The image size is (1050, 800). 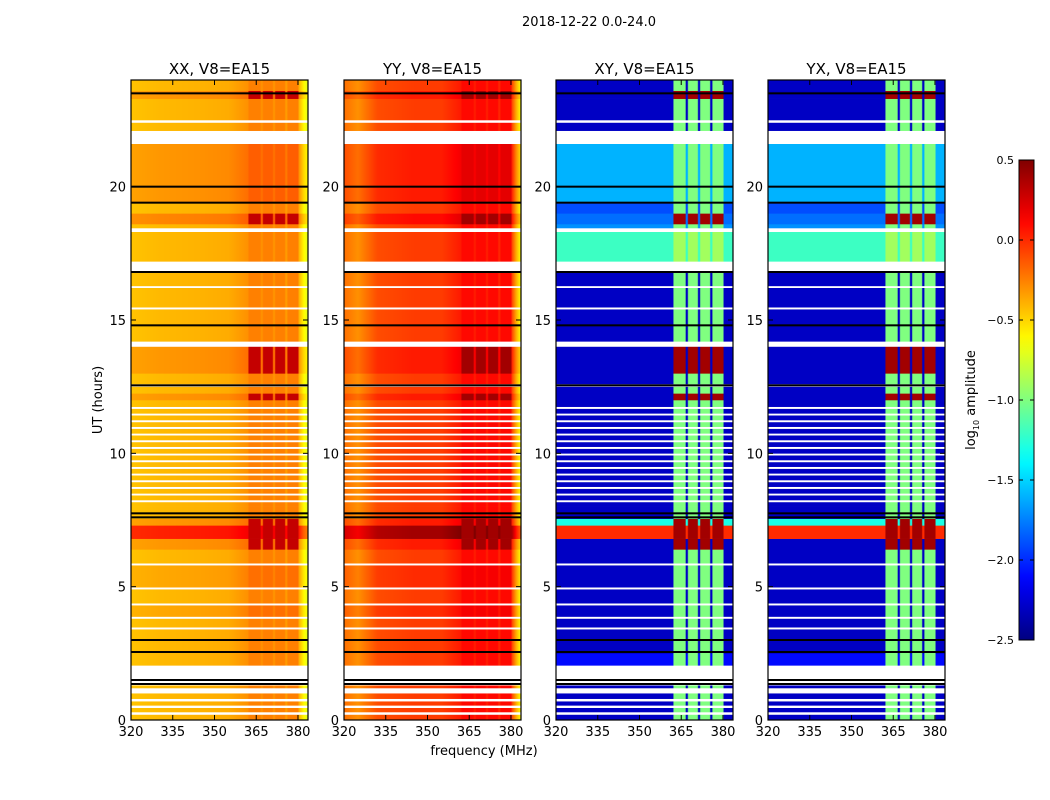 What do you see at coordinates (759, 588) in the screenshot?
I see `y-tick-label: 5` at bounding box center [759, 588].